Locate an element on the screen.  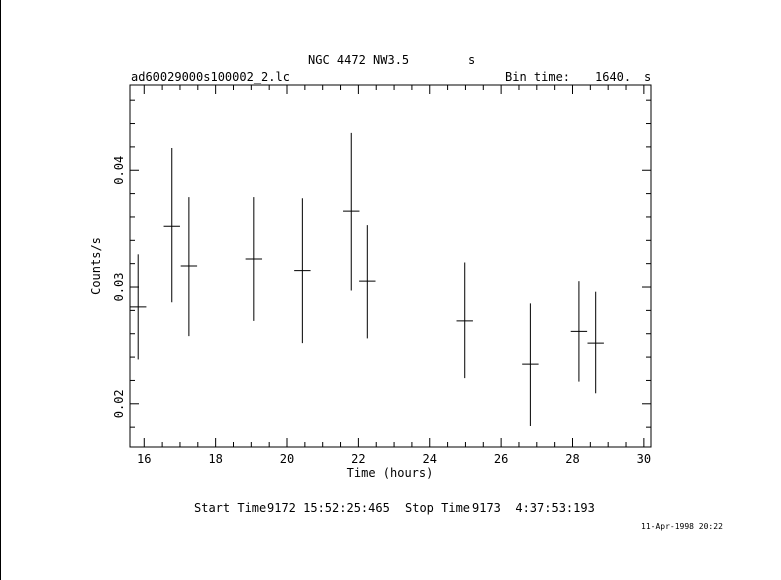
chart-title: NGC 4472 NW3.5 is located at coordinates (359, 60).